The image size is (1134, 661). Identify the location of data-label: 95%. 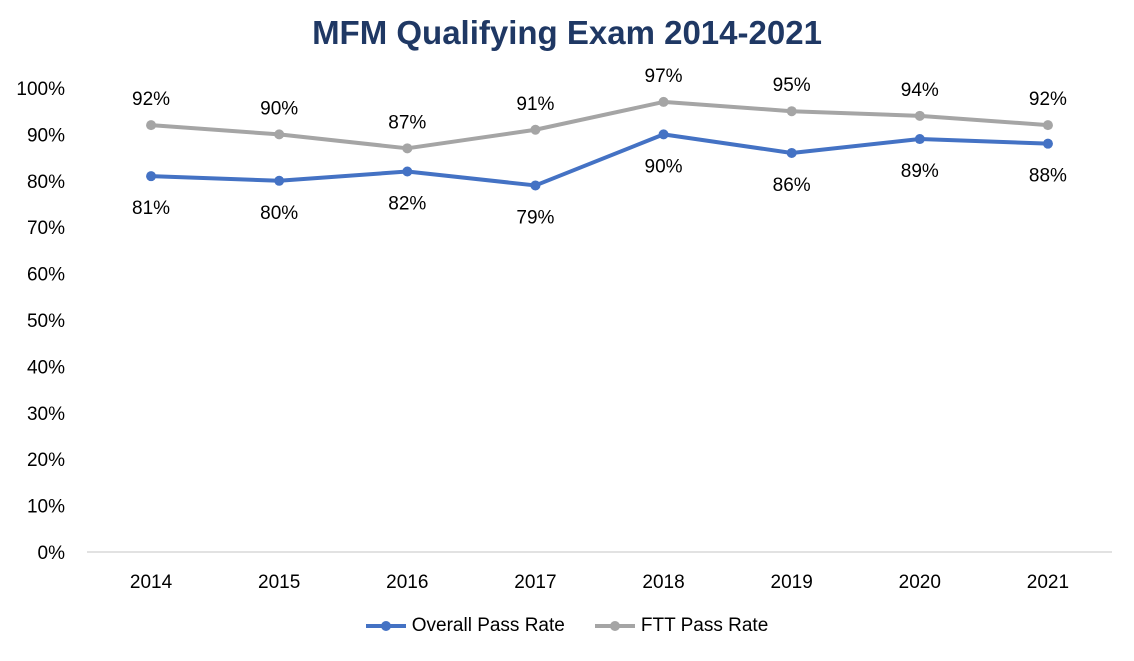
(792, 85).